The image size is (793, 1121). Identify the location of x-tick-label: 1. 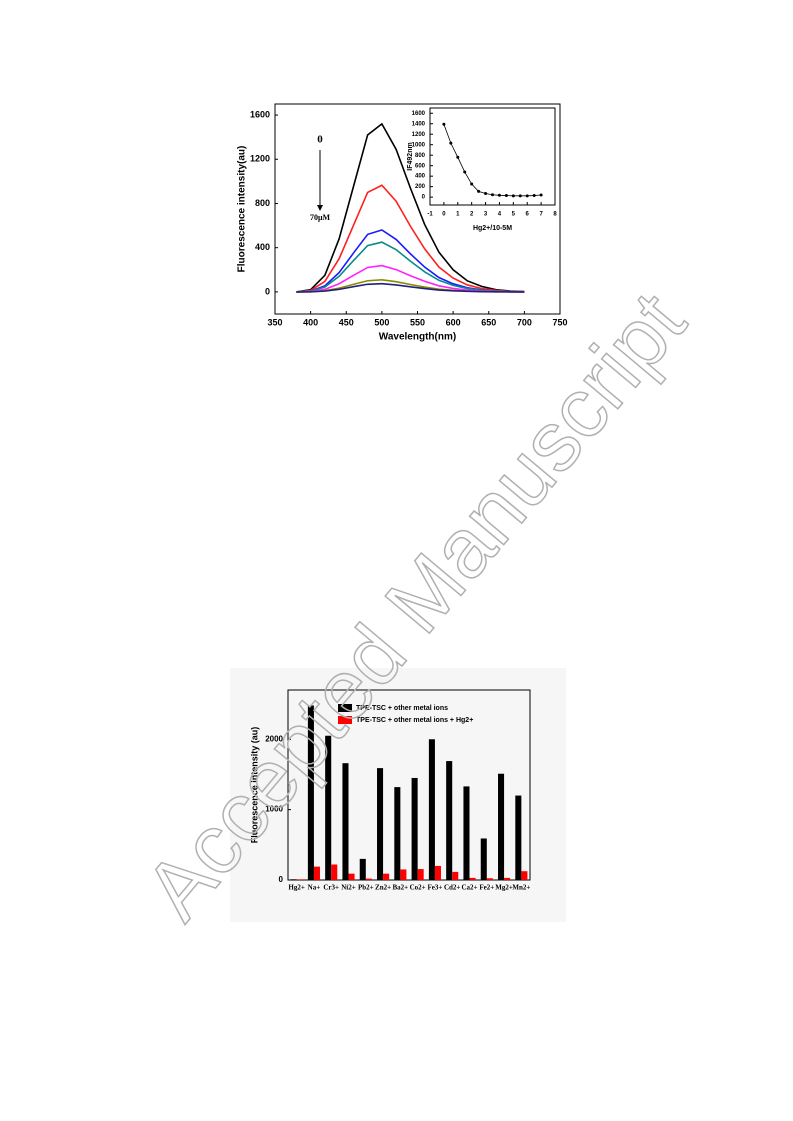
(458, 215).